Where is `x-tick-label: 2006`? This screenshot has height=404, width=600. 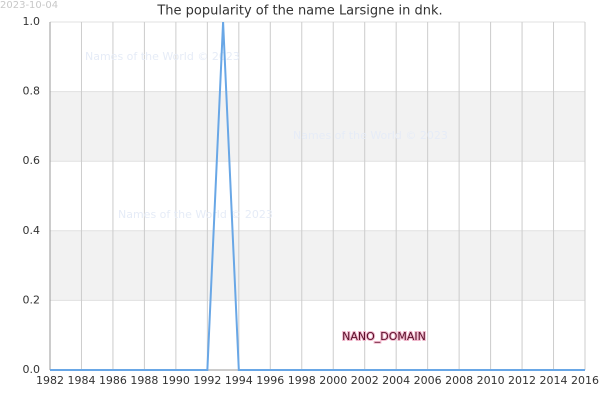 x-tick-label: 2006 is located at coordinates (428, 380).